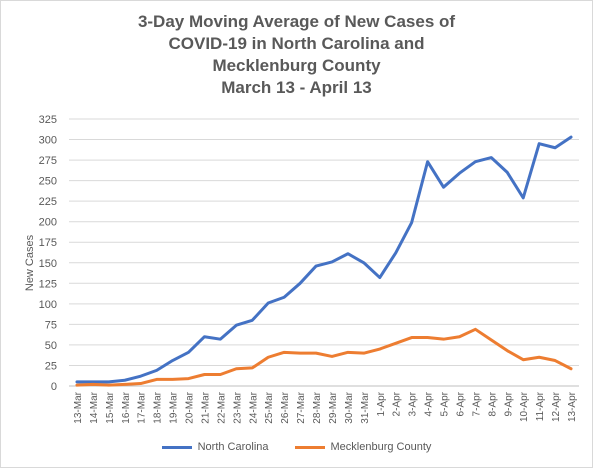  I want to click on x-tick-label: 19-Mar, so click(174, 407).